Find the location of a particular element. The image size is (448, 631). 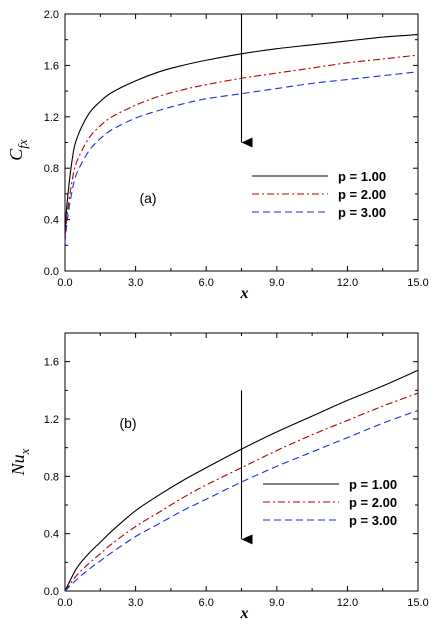

y-axis-label: Cfx is located at coordinates (18, 150).